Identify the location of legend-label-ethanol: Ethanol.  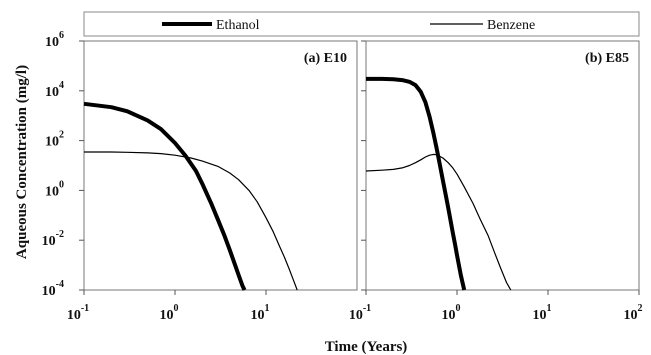
(238, 25).